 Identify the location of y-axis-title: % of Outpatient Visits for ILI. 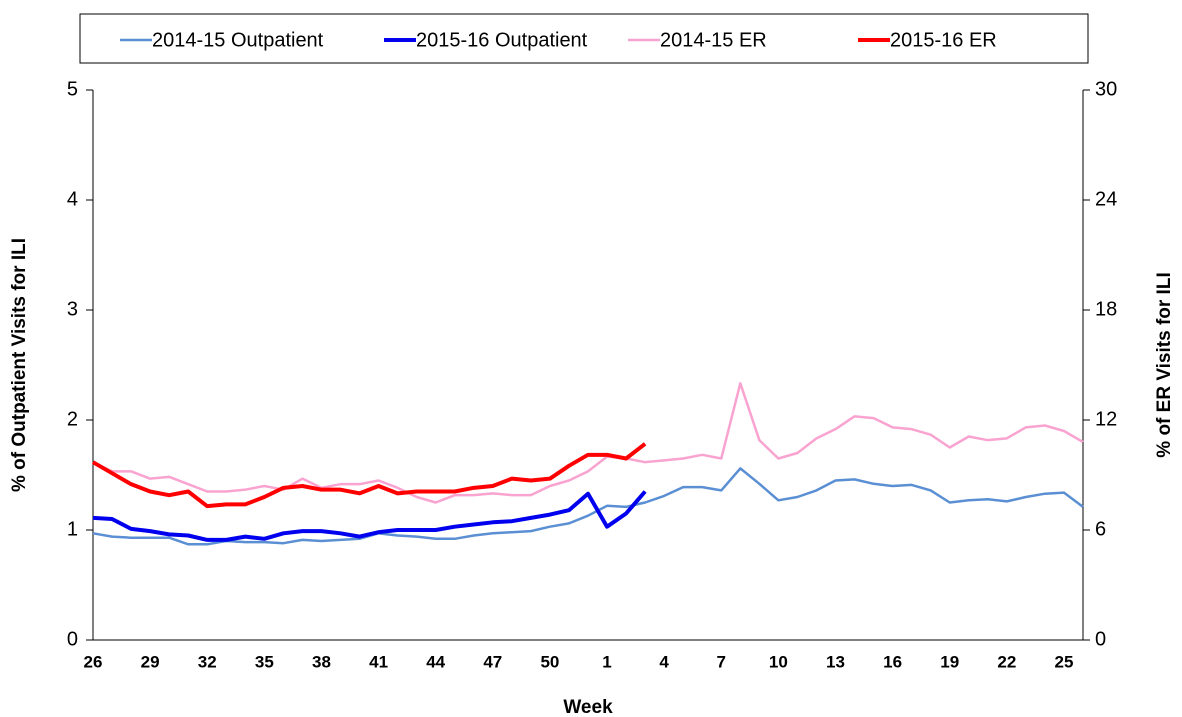
(19, 365).